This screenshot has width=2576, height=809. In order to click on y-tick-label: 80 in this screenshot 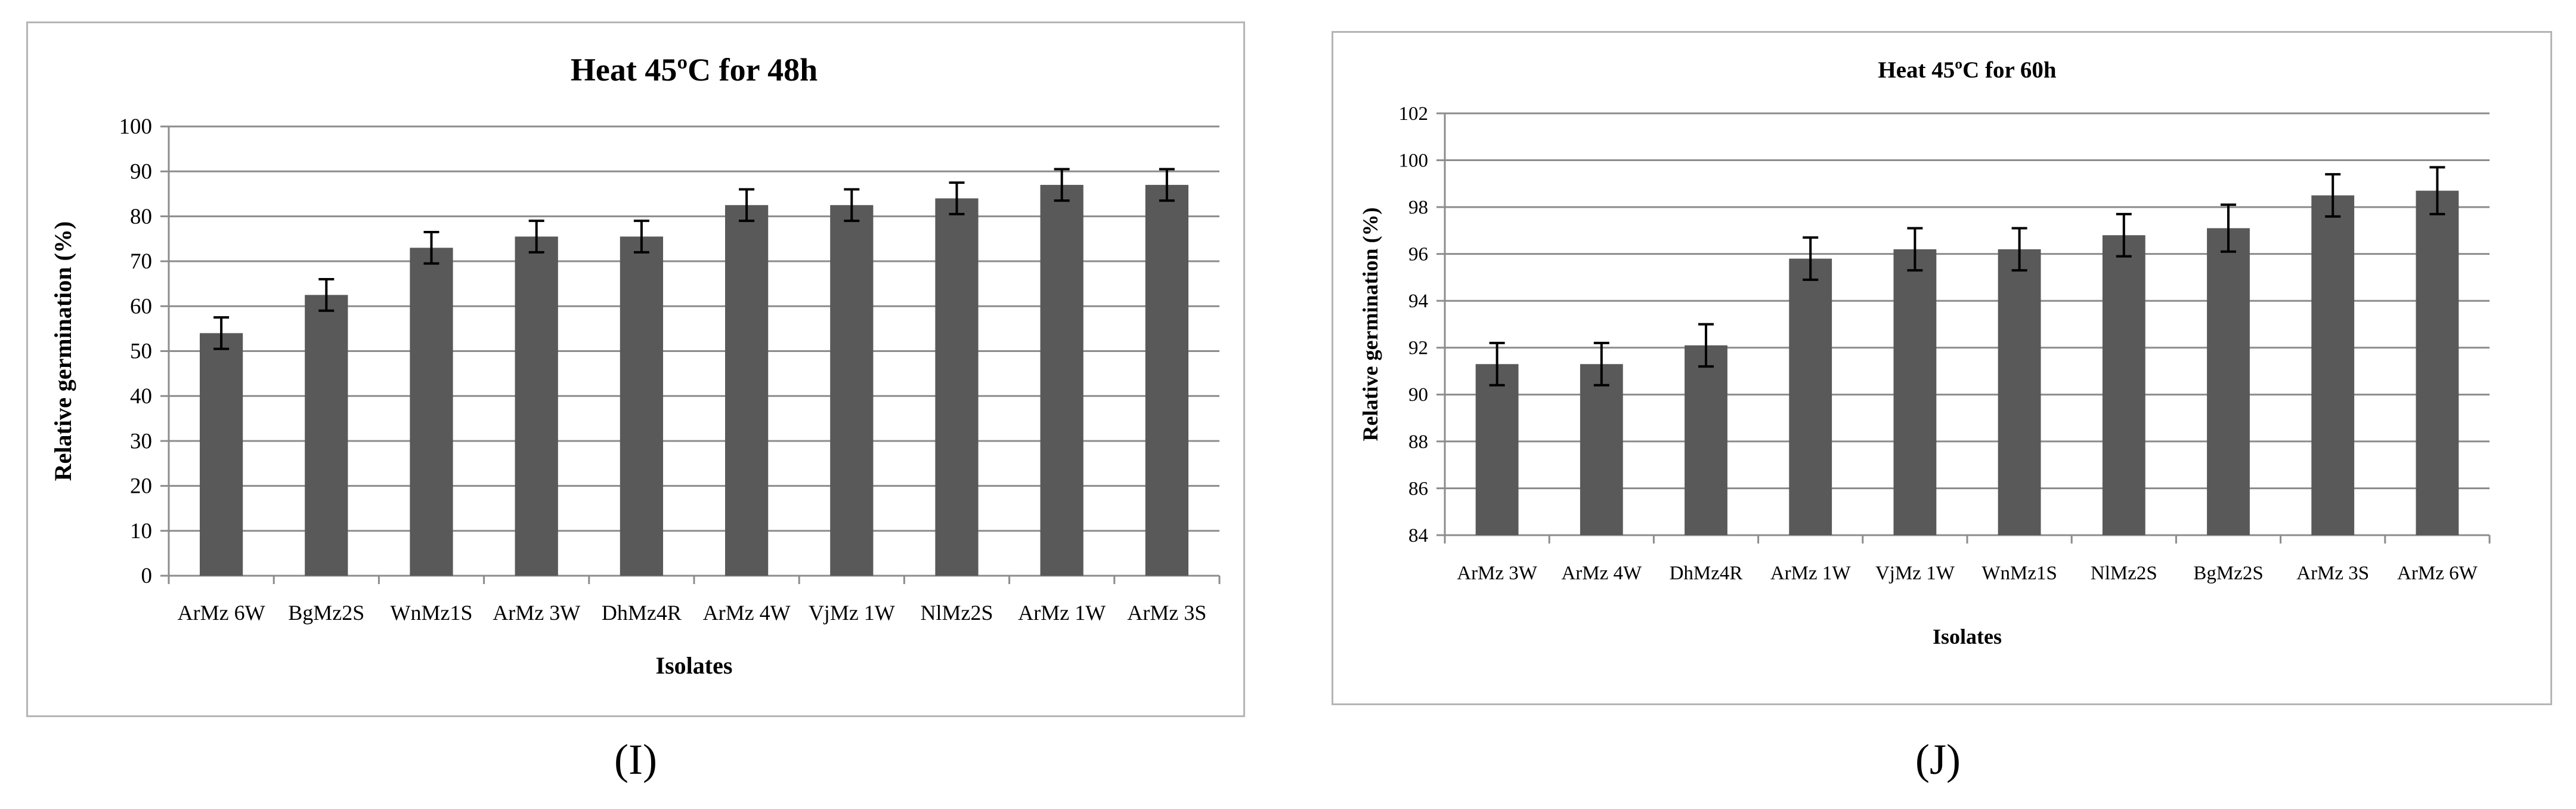, I will do `click(141, 217)`.